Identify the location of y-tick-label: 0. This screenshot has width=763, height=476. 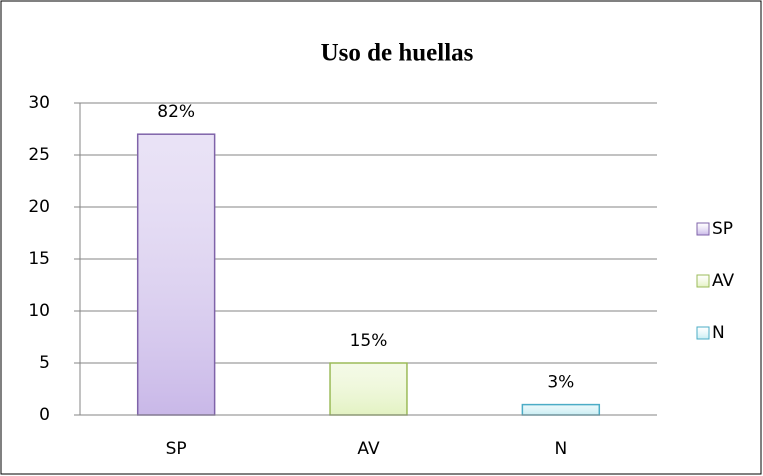
(44, 415).